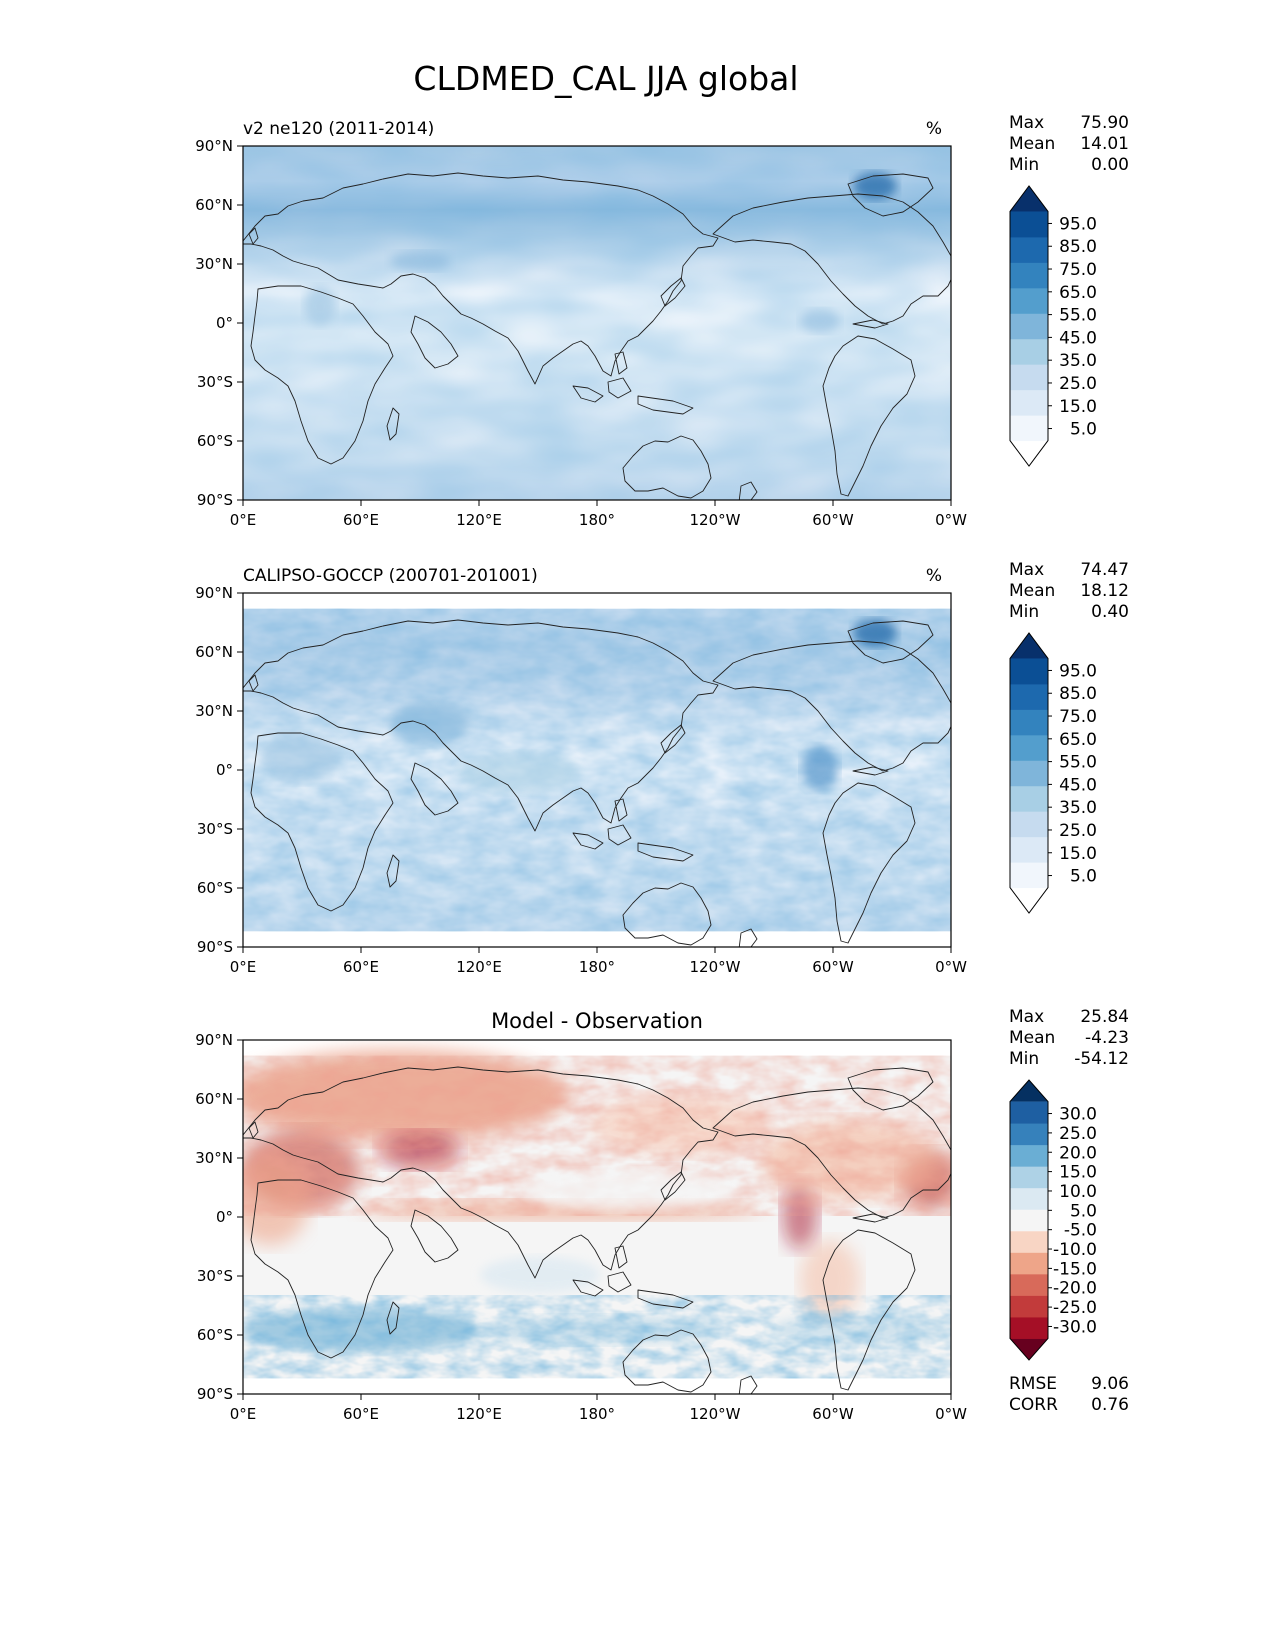 The image size is (1275, 1650). What do you see at coordinates (1033, 1384) in the screenshot?
I see `metric-label: RMSE` at bounding box center [1033, 1384].